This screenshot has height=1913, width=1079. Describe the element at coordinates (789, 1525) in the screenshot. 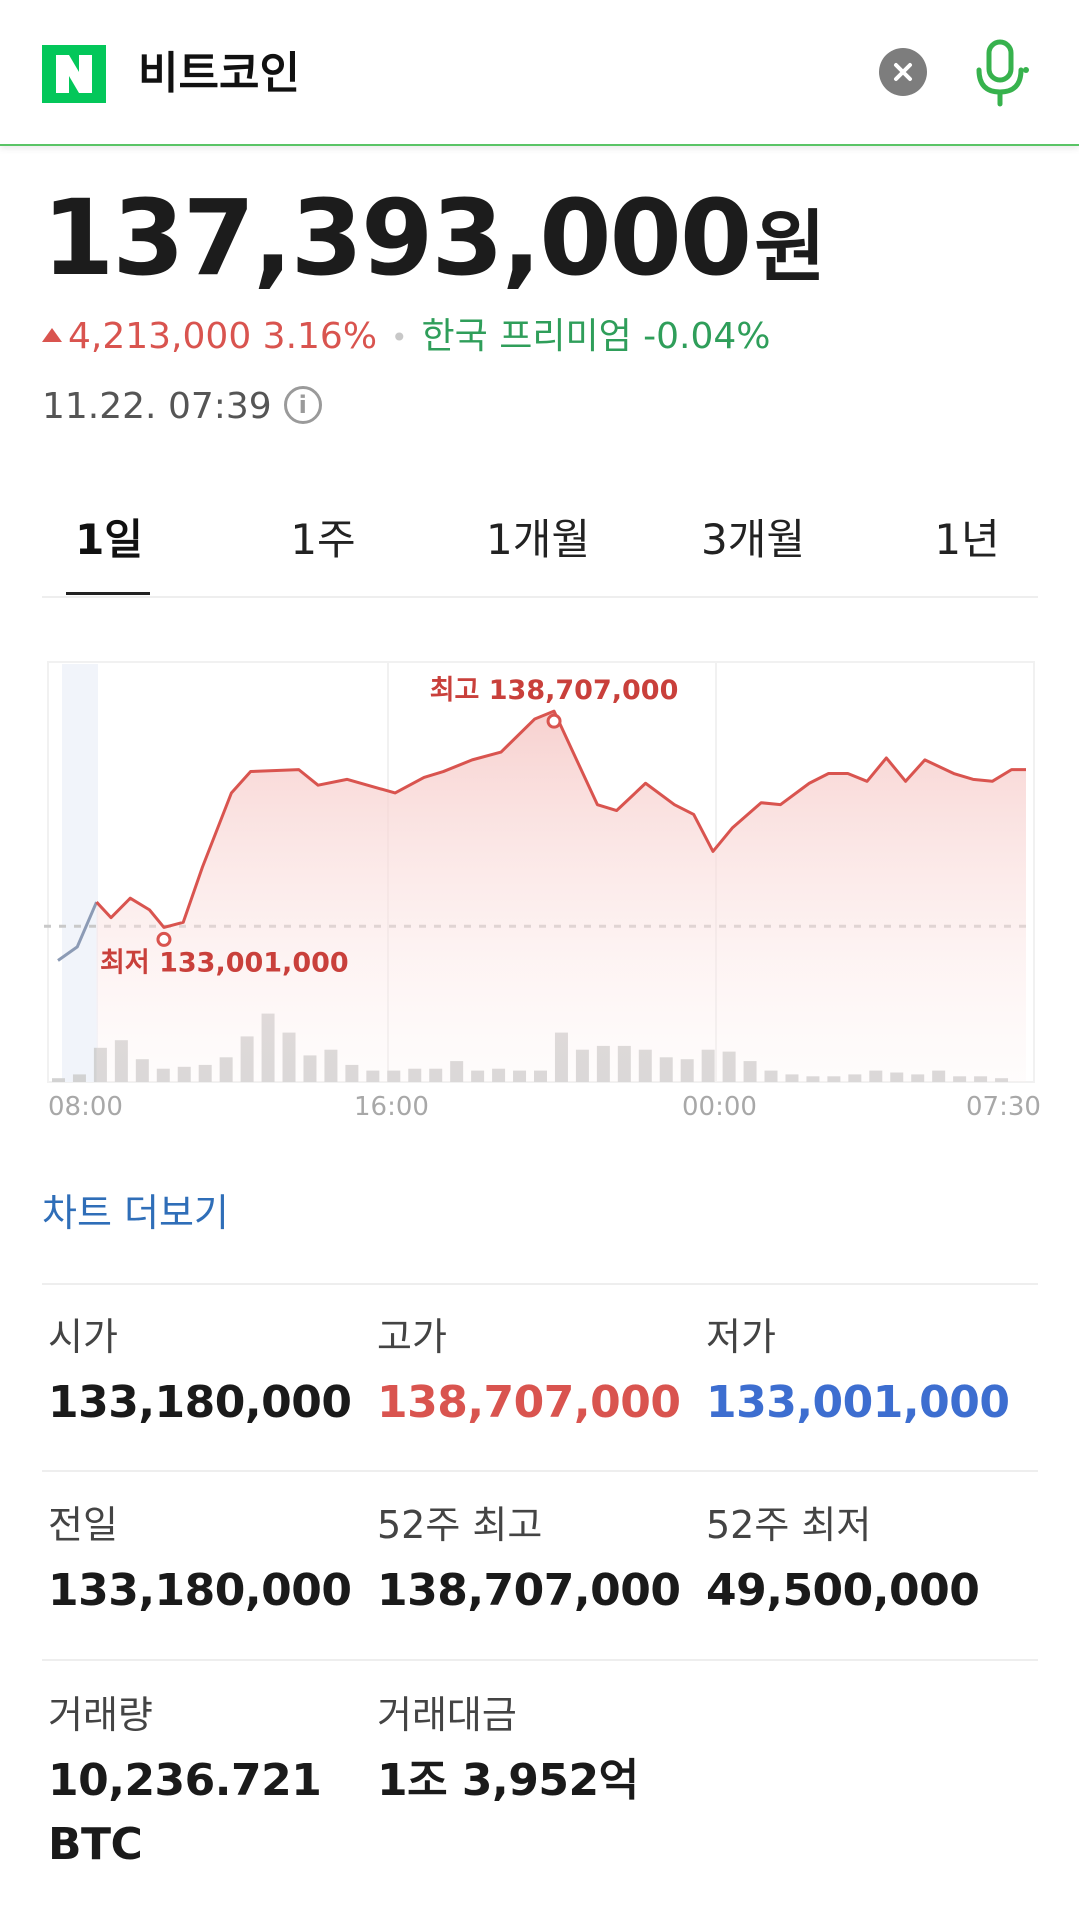

I see `stat-52w-low-label: 52주 최저` at that location.